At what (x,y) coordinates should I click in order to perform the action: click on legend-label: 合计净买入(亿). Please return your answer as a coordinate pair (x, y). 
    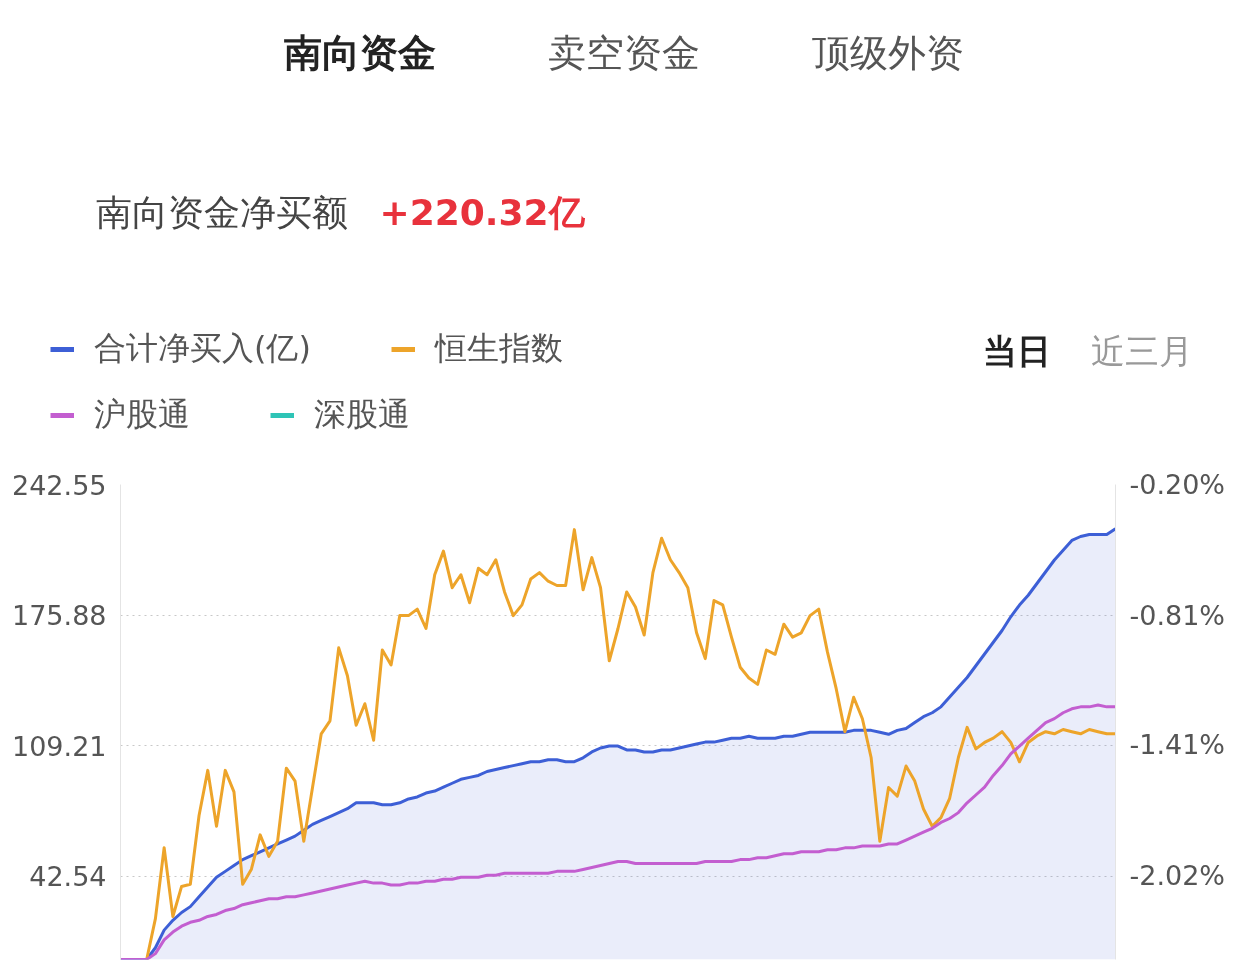
    Looking at the image, I should click on (202, 348).